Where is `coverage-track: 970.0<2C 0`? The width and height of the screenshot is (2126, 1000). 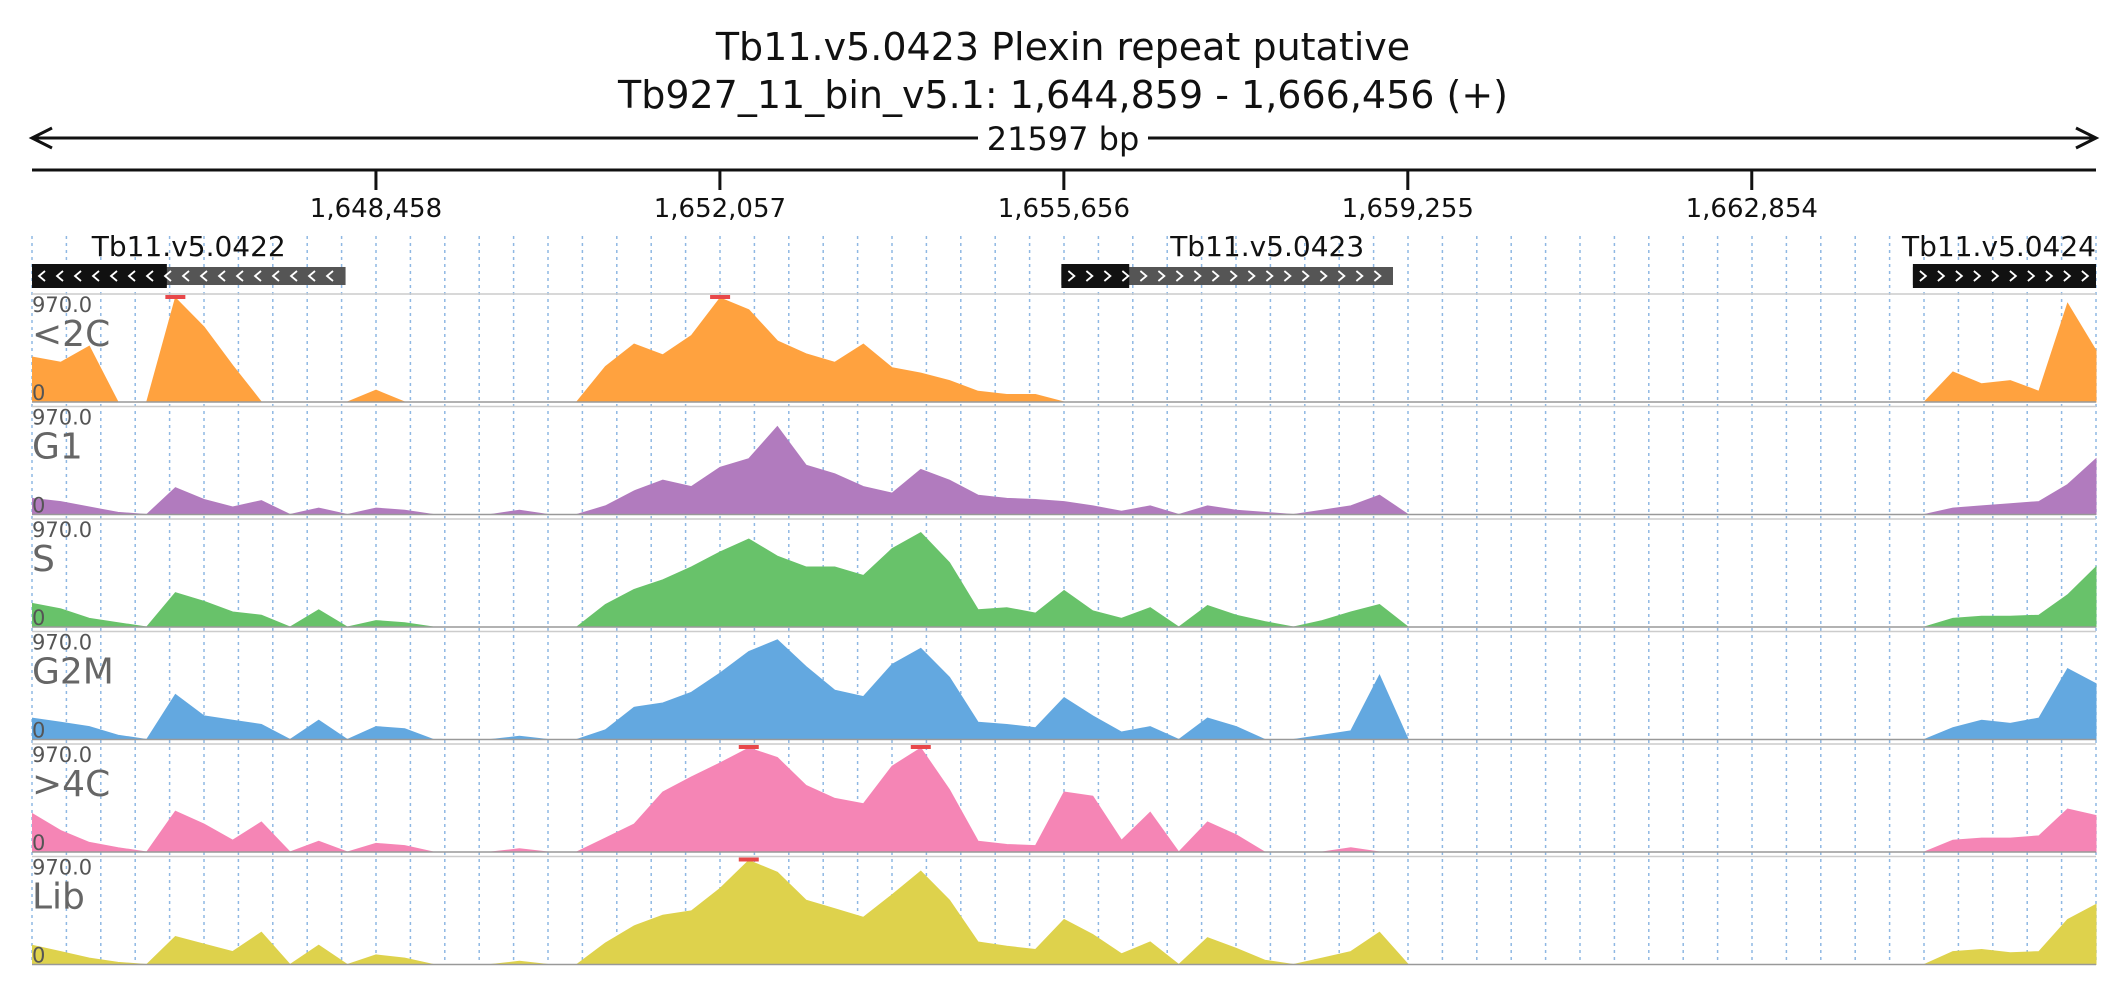
coverage-track: 970.0<2C 0 is located at coordinates (1064, 349).